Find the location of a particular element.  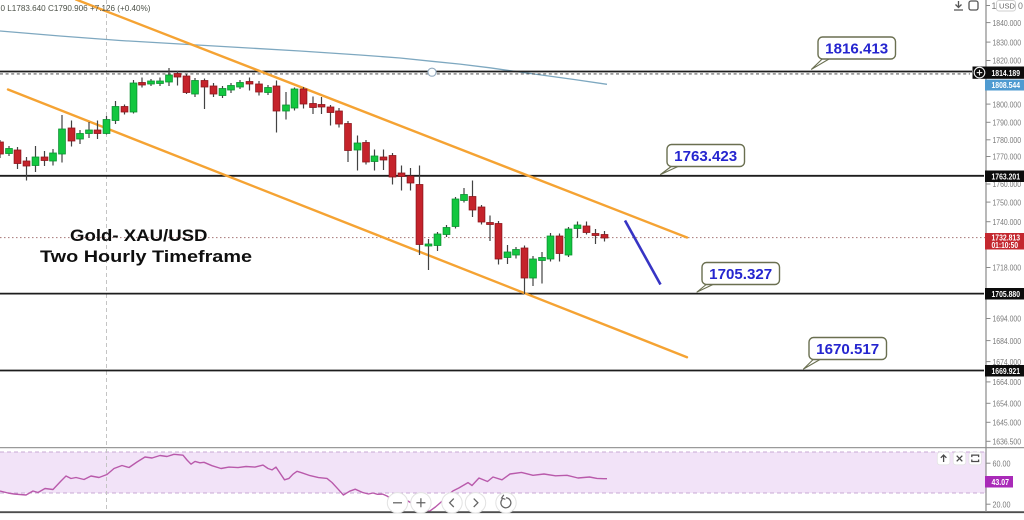

svg-text: 1820.000 is located at coordinates (1007, 61).